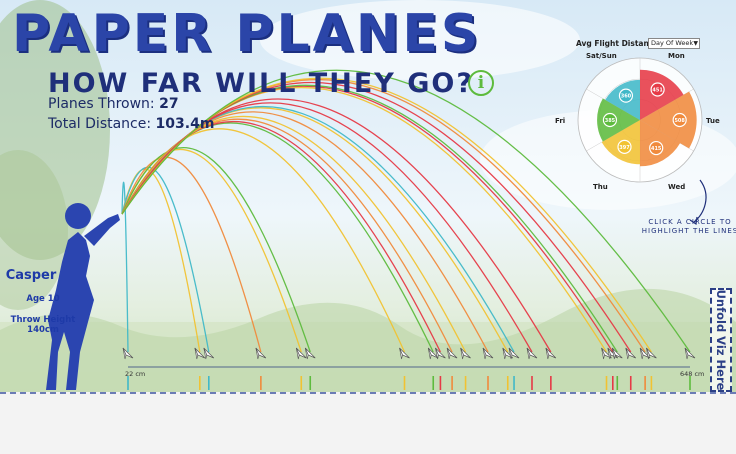 Image resolution: width=736 pixels, height=454 pixels. I want to click on axis-max-label: 648 cm, so click(692, 374).